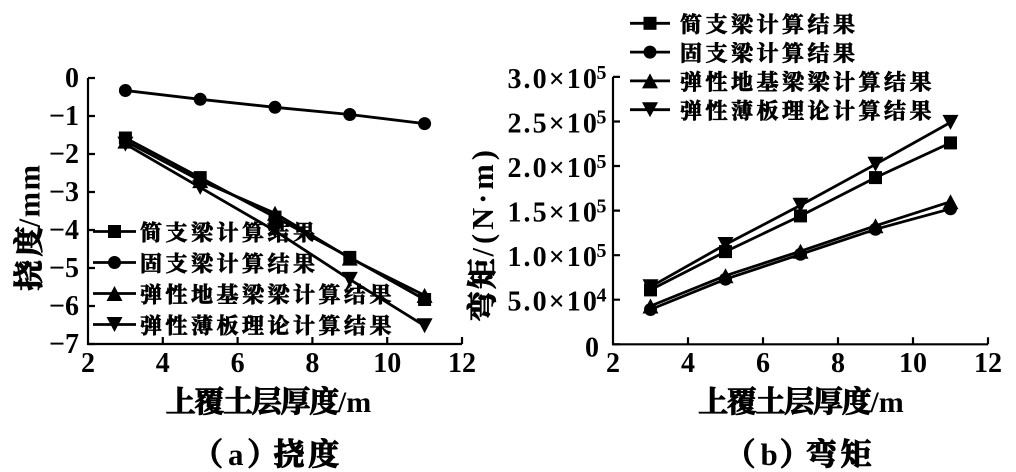 The width and height of the screenshot is (1016, 472). What do you see at coordinates (553, 213) in the screenshot?
I see `svg-text: 1.5×10` at bounding box center [553, 213].